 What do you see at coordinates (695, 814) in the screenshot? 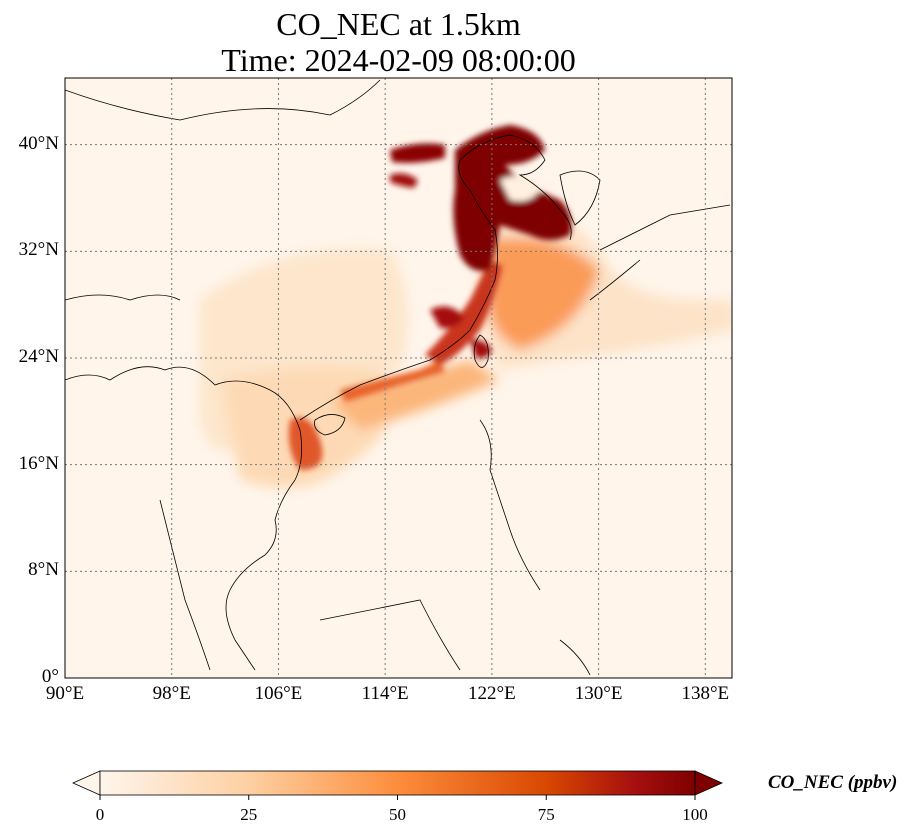
I see `colorbar-tick-label: 100` at bounding box center [695, 814].